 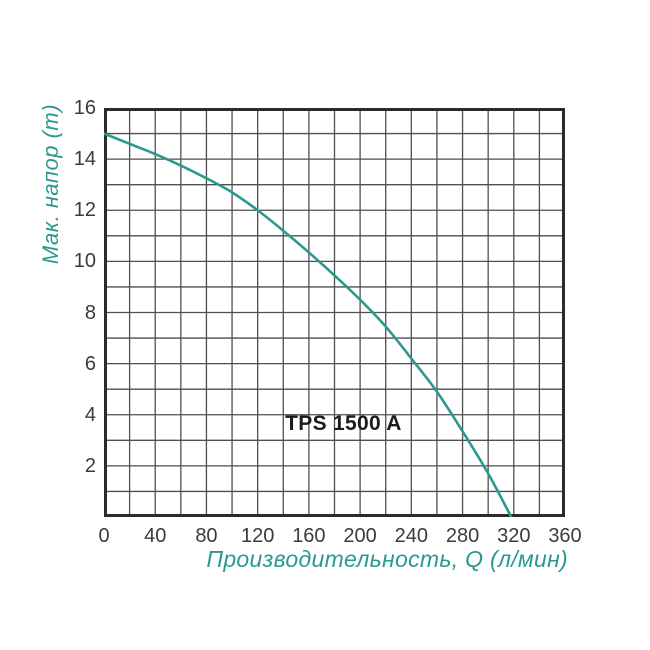 What do you see at coordinates (90, 414) in the screenshot?
I see `y-tick-label: 4` at bounding box center [90, 414].